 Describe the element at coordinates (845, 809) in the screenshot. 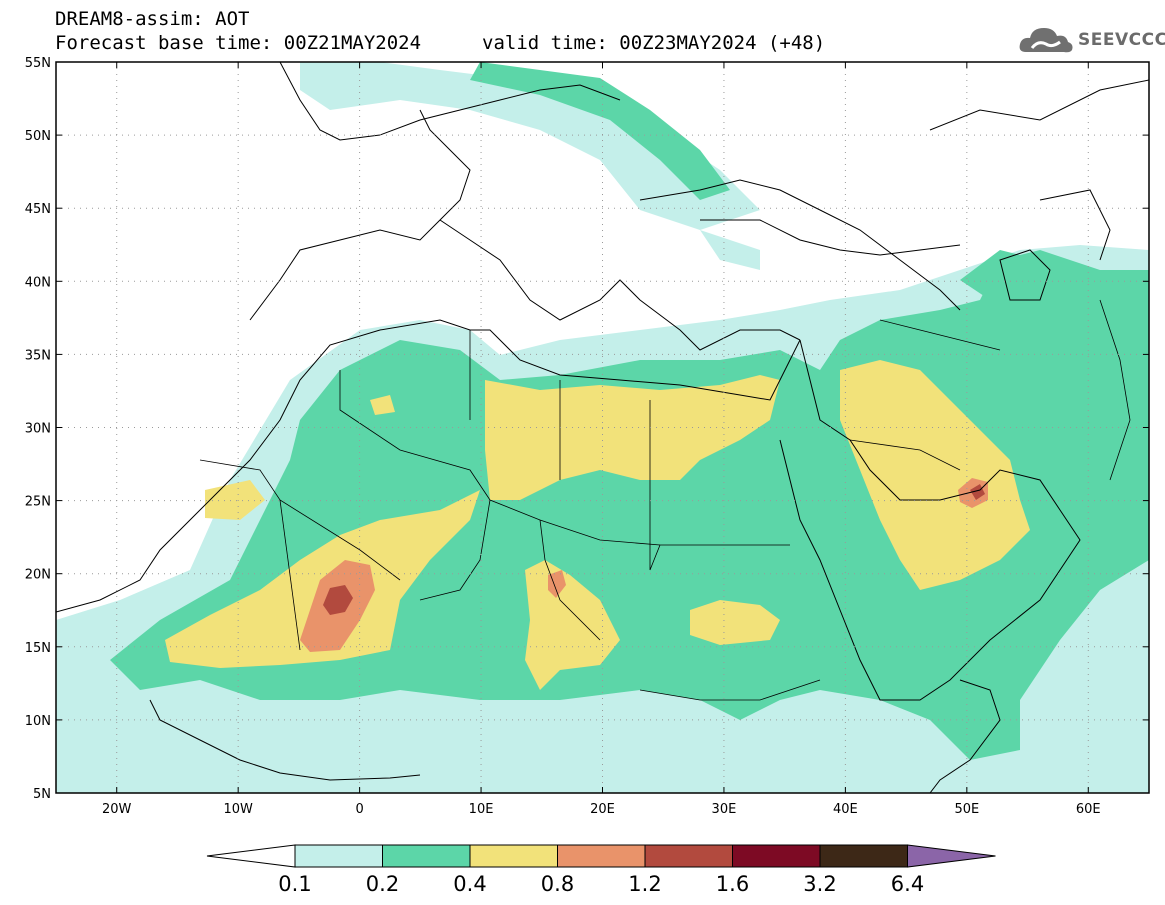

I see `lon-tick-label: 40E` at that location.